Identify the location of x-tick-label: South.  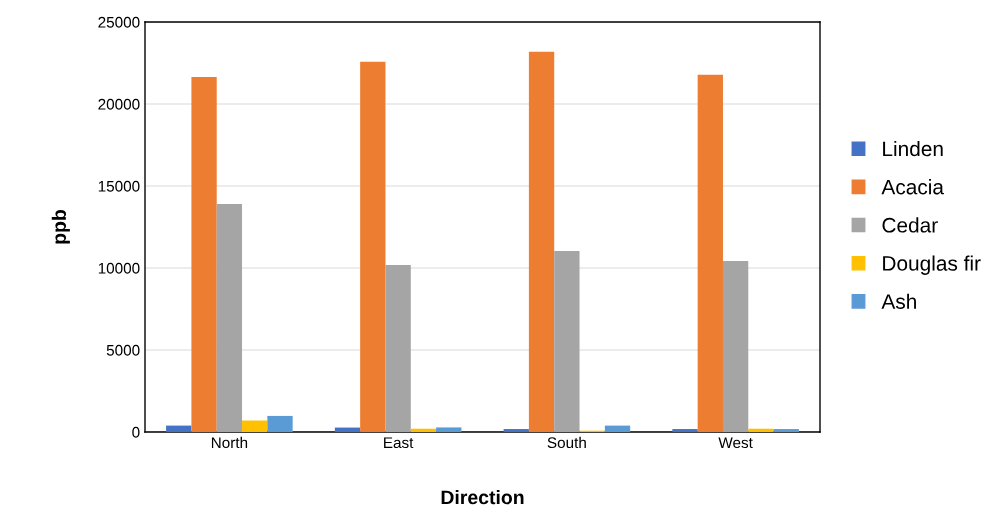
(566, 442).